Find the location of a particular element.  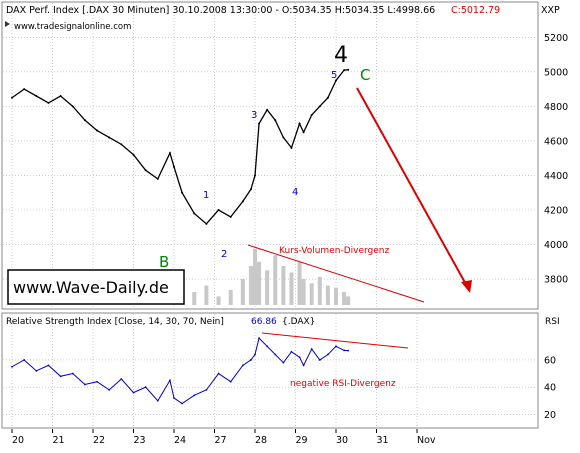

price-y-tick-label: 4000 is located at coordinates (556, 245).